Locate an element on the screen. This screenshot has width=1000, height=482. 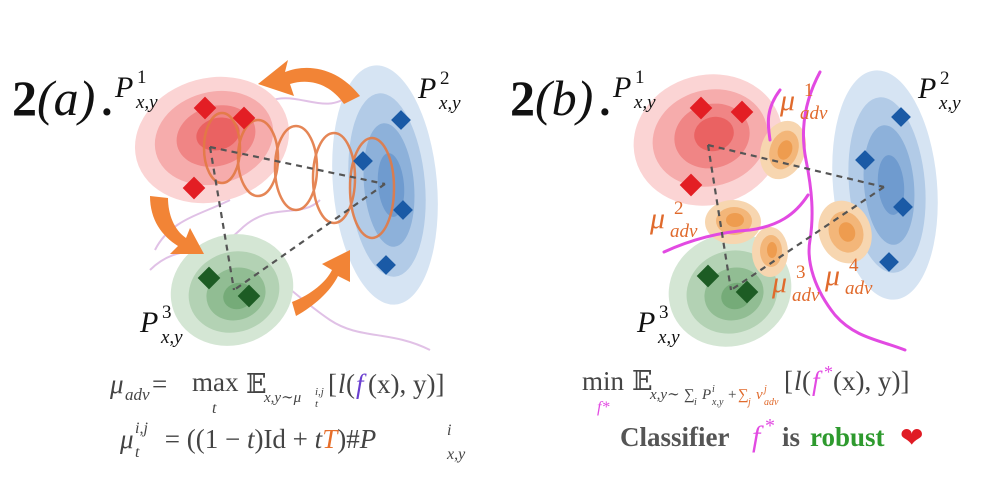
panel-a-label-p2: P 2 x,y is located at coordinates (439, 91).